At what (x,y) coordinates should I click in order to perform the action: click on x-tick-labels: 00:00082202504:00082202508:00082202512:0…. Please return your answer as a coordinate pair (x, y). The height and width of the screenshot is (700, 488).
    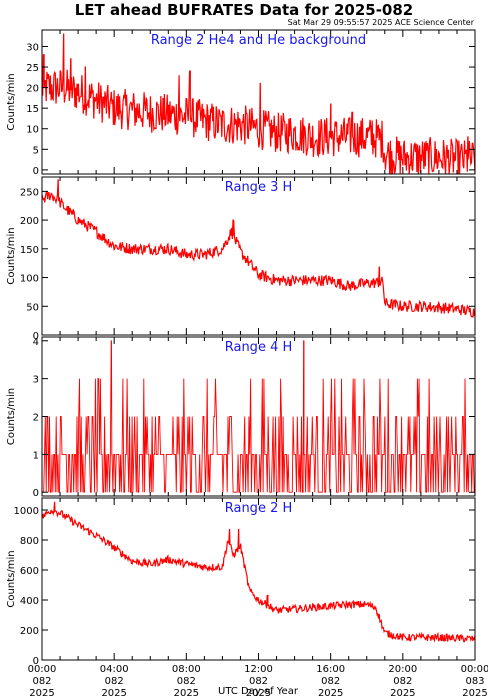
    Looking at the image, I should click on (258, 681).